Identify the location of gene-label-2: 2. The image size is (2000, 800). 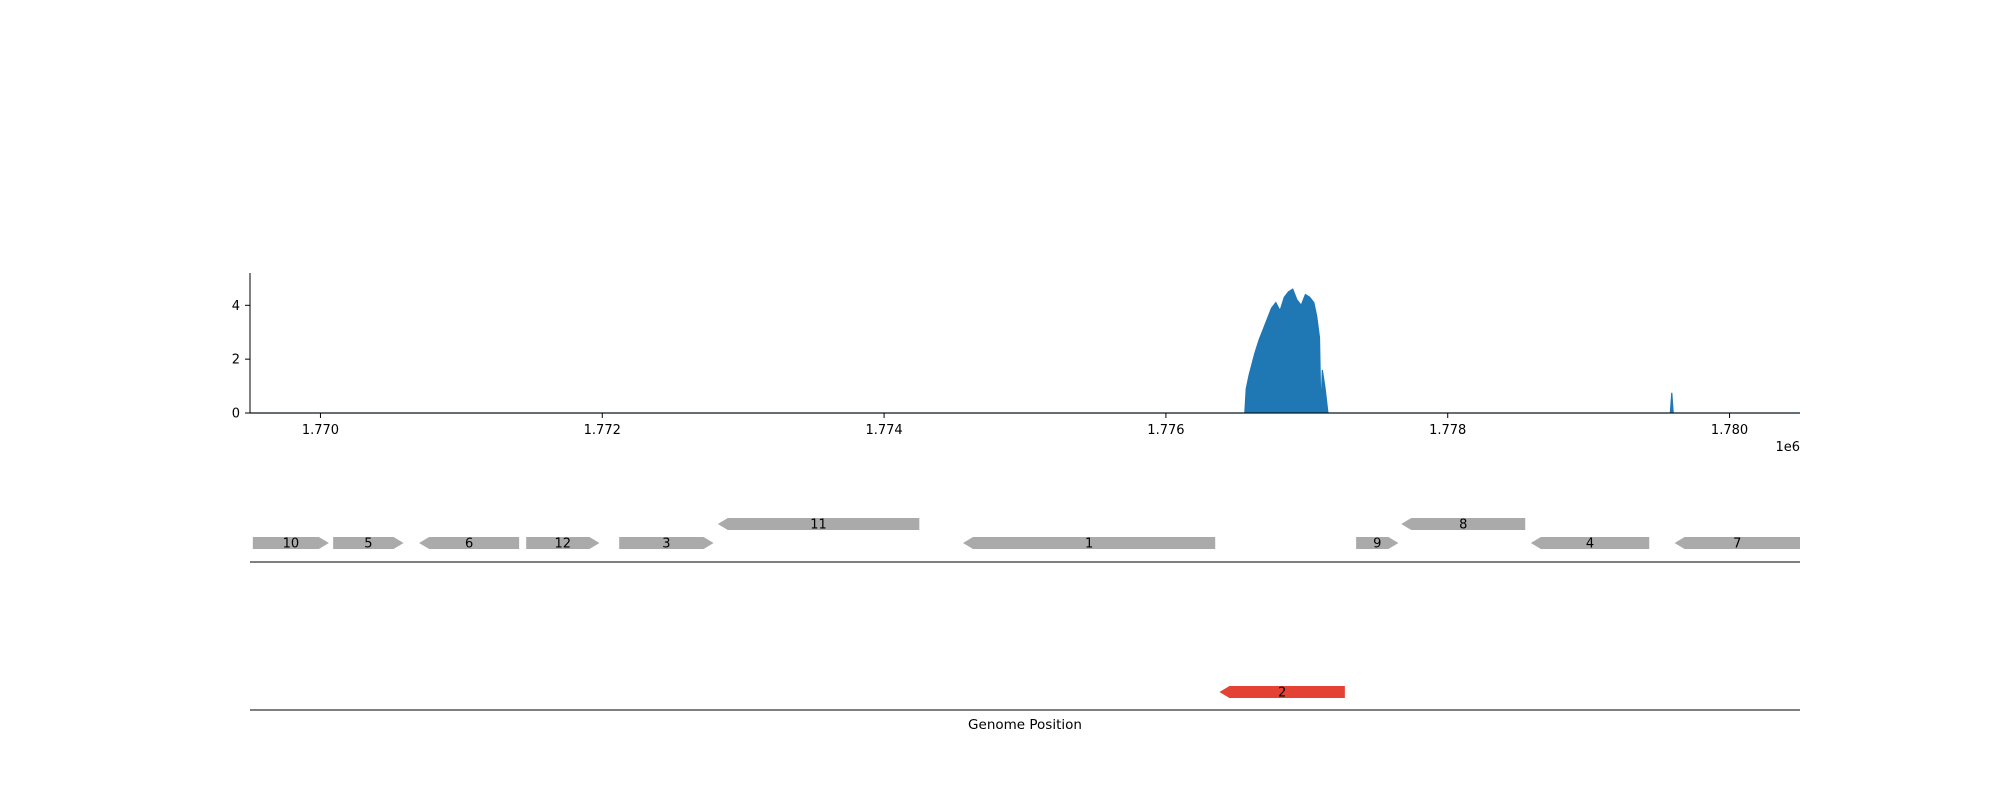
(1282, 693).